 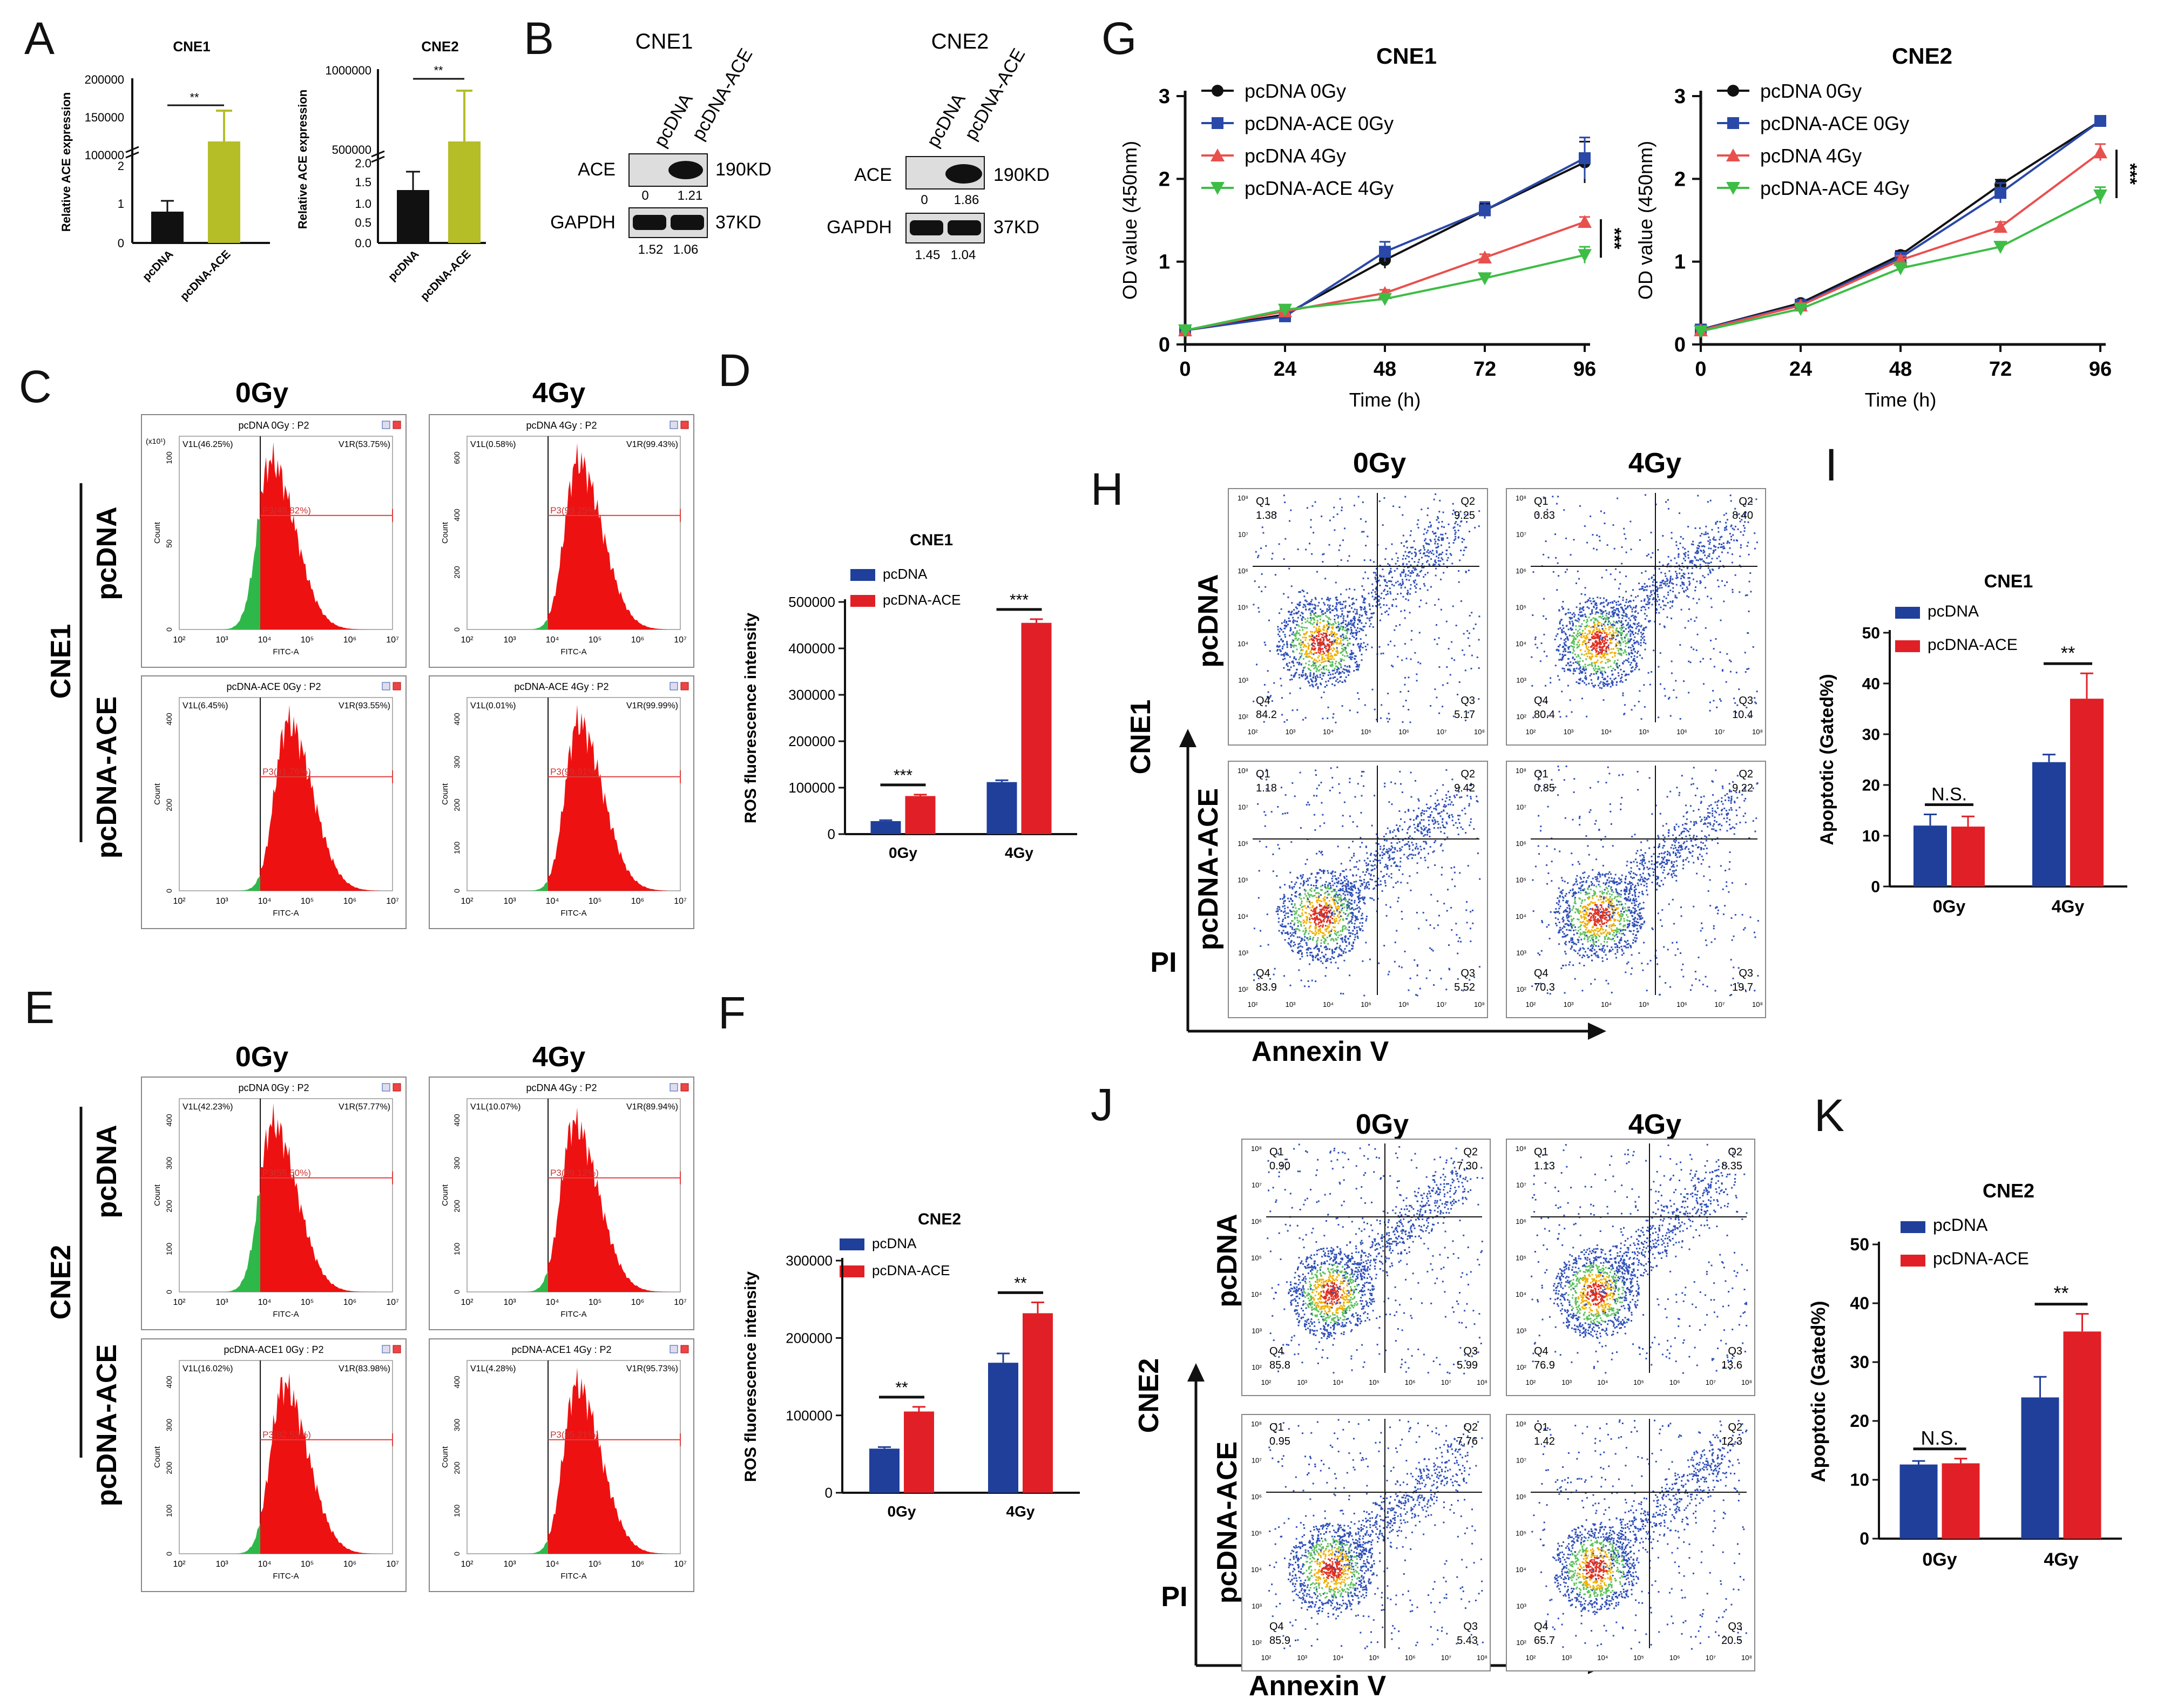 What do you see at coordinates (1217, 123) in the screenshot?
I see `data-point` at bounding box center [1217, 123].